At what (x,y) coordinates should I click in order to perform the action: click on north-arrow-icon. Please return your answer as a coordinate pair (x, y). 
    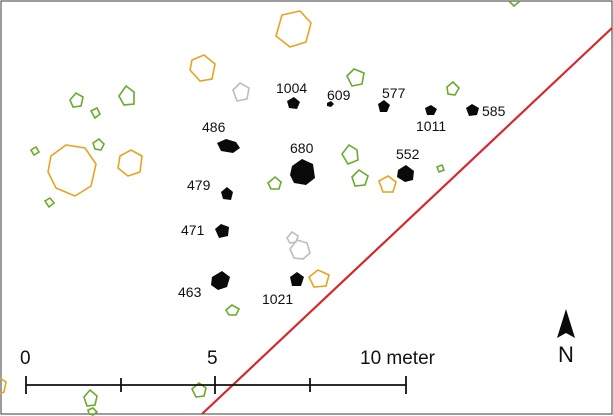
    Looking at the image, I should click on (566, 323).